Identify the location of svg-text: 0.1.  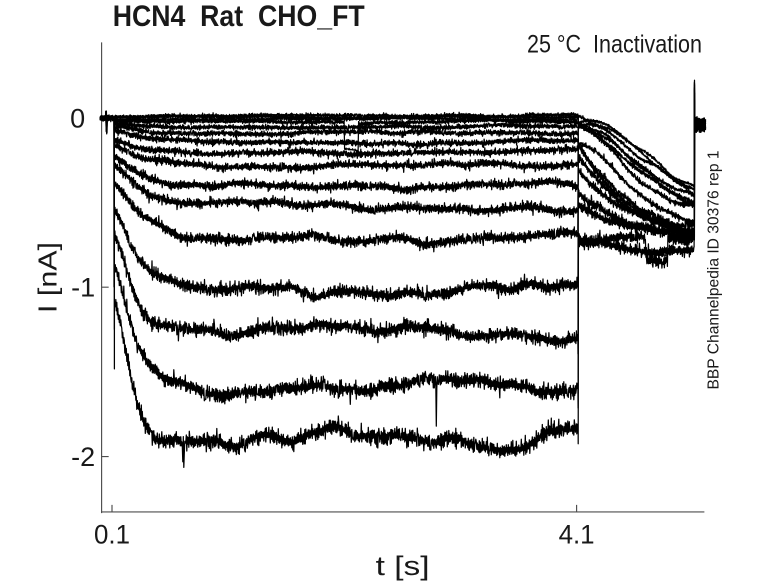
(112, 534).